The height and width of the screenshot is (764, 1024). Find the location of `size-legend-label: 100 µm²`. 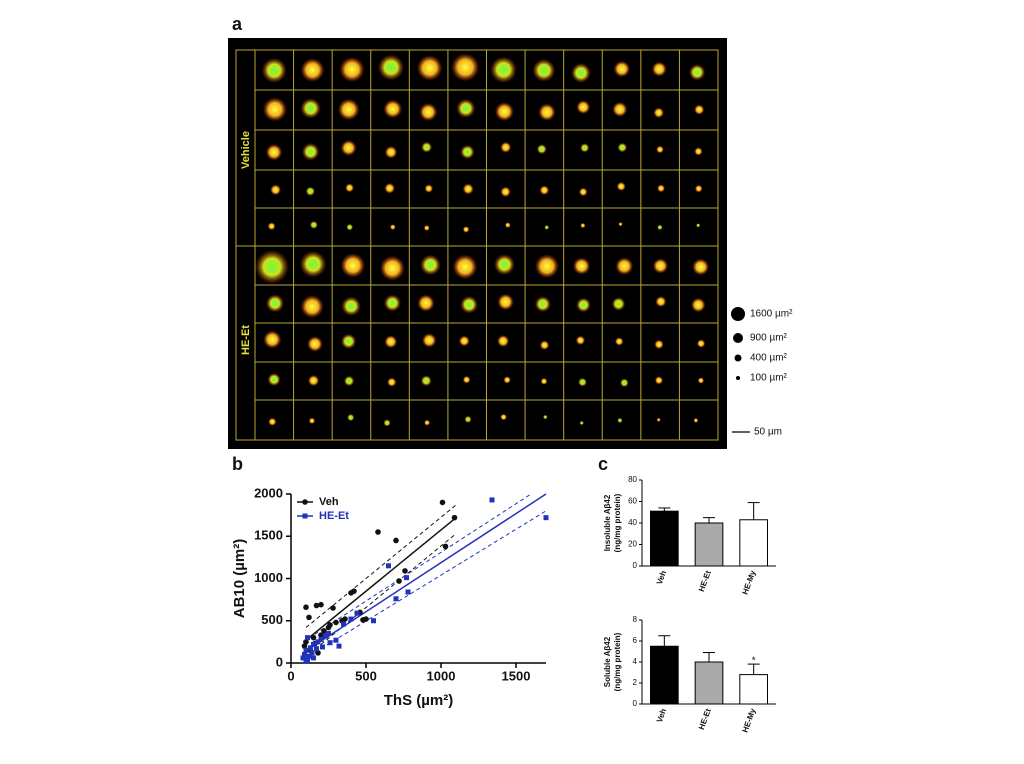

size-legend-label: 100 µm² is located at coordinates (769, 378).